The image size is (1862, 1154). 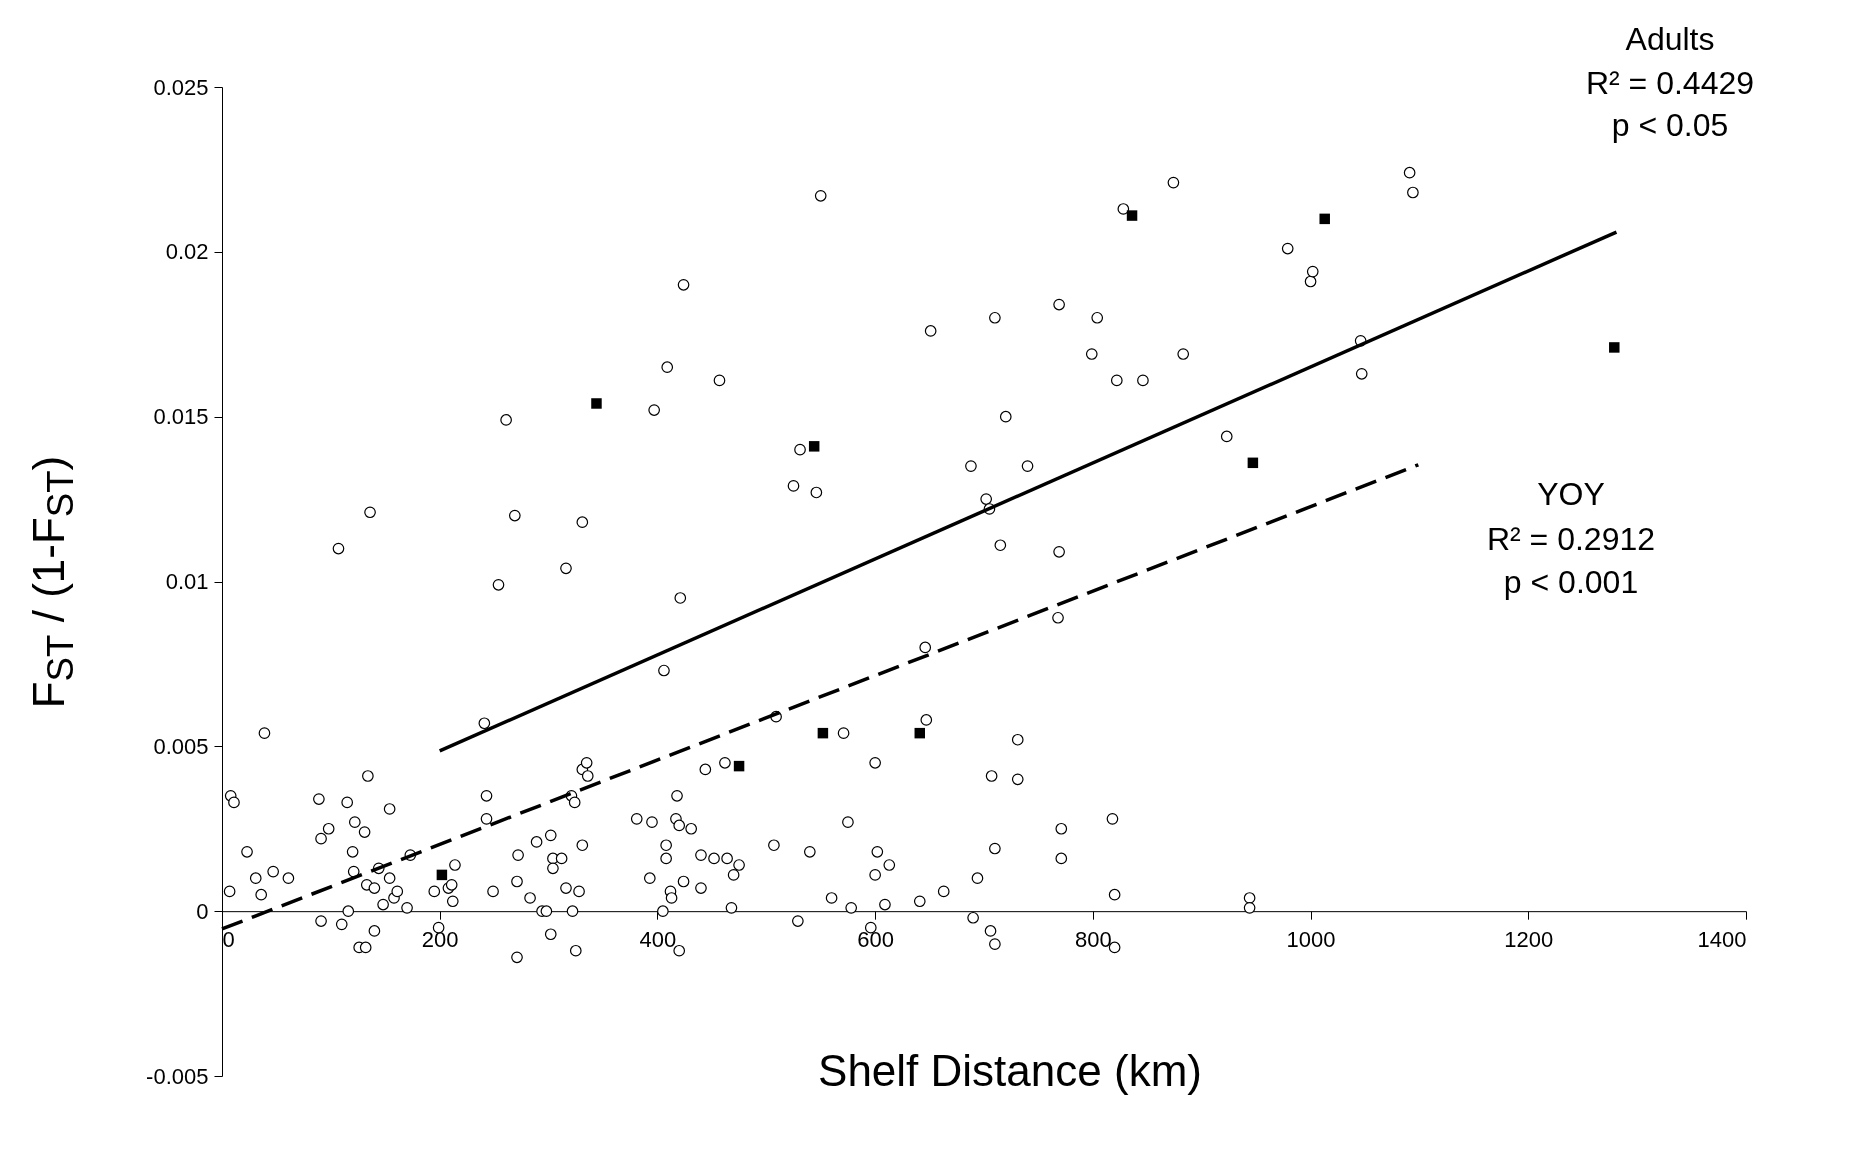 I want to click on x-tick-label: 1400, so click(x=1722, y=939).